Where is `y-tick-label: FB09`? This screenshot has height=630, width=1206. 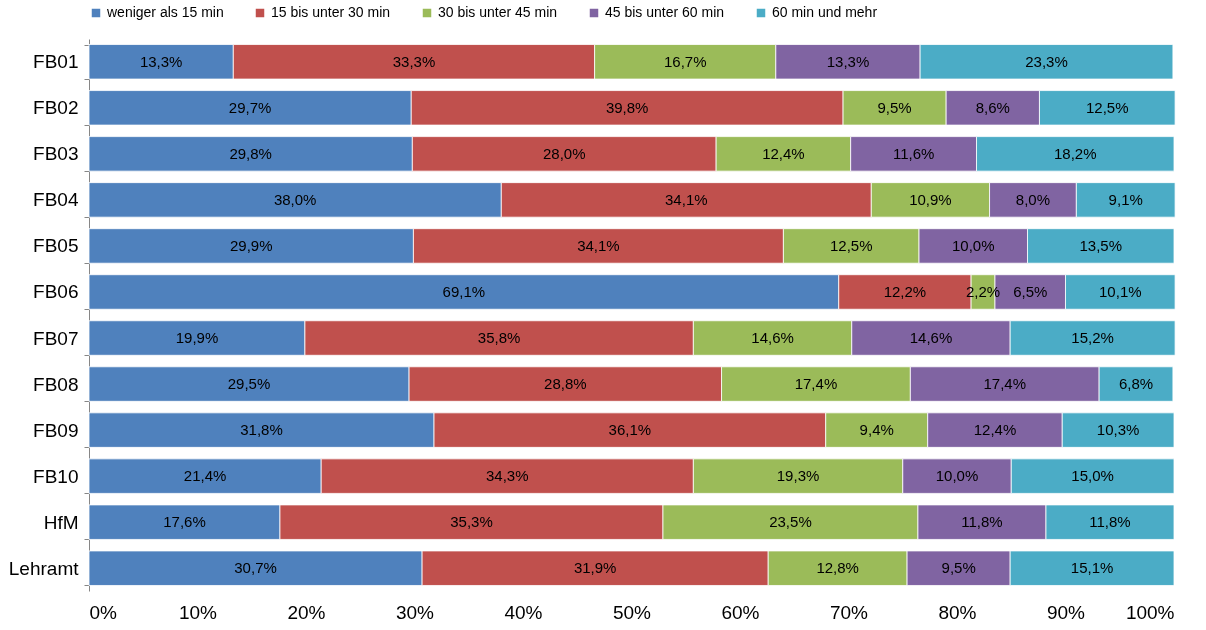 y-tick-label: FB09 is located at coordinates (56, 430).